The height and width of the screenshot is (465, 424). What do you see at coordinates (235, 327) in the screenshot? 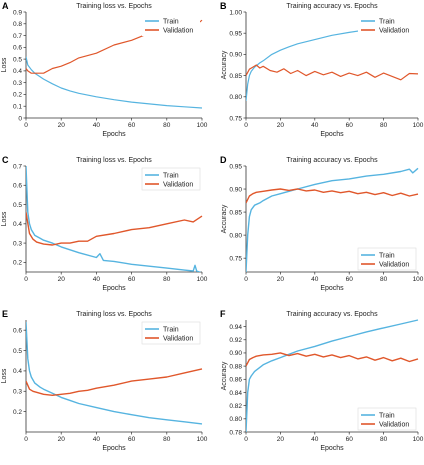
I see `y-tick-label: 0.94` at bounding box center [235, 327].